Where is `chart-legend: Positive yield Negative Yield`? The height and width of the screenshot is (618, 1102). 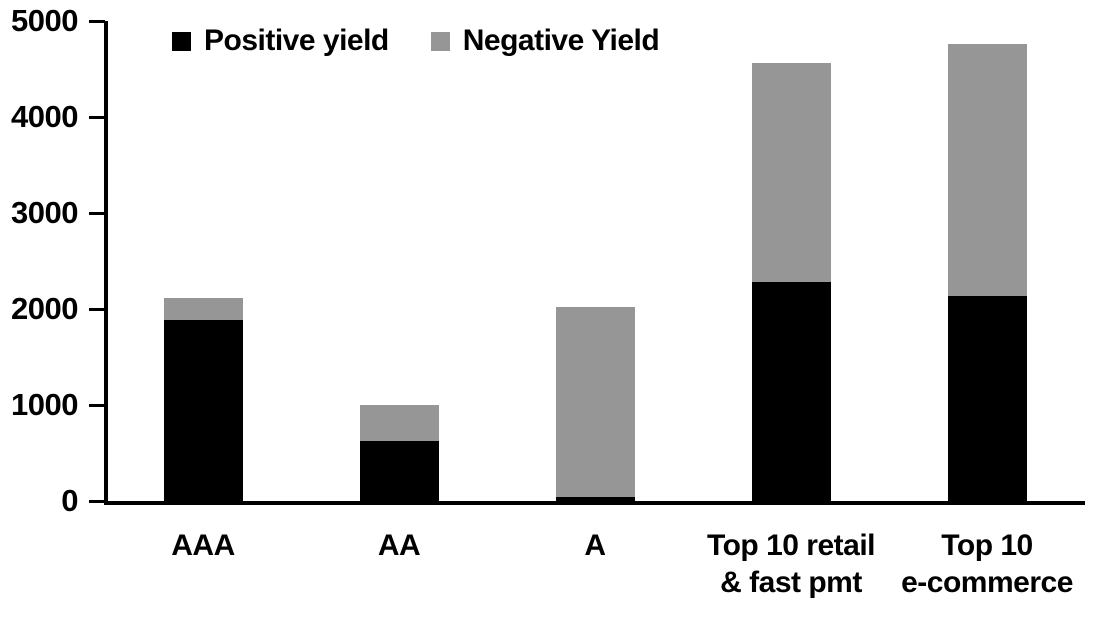
chart-legend: Positive yield Negative Yield is located at coordinates (416, 41).